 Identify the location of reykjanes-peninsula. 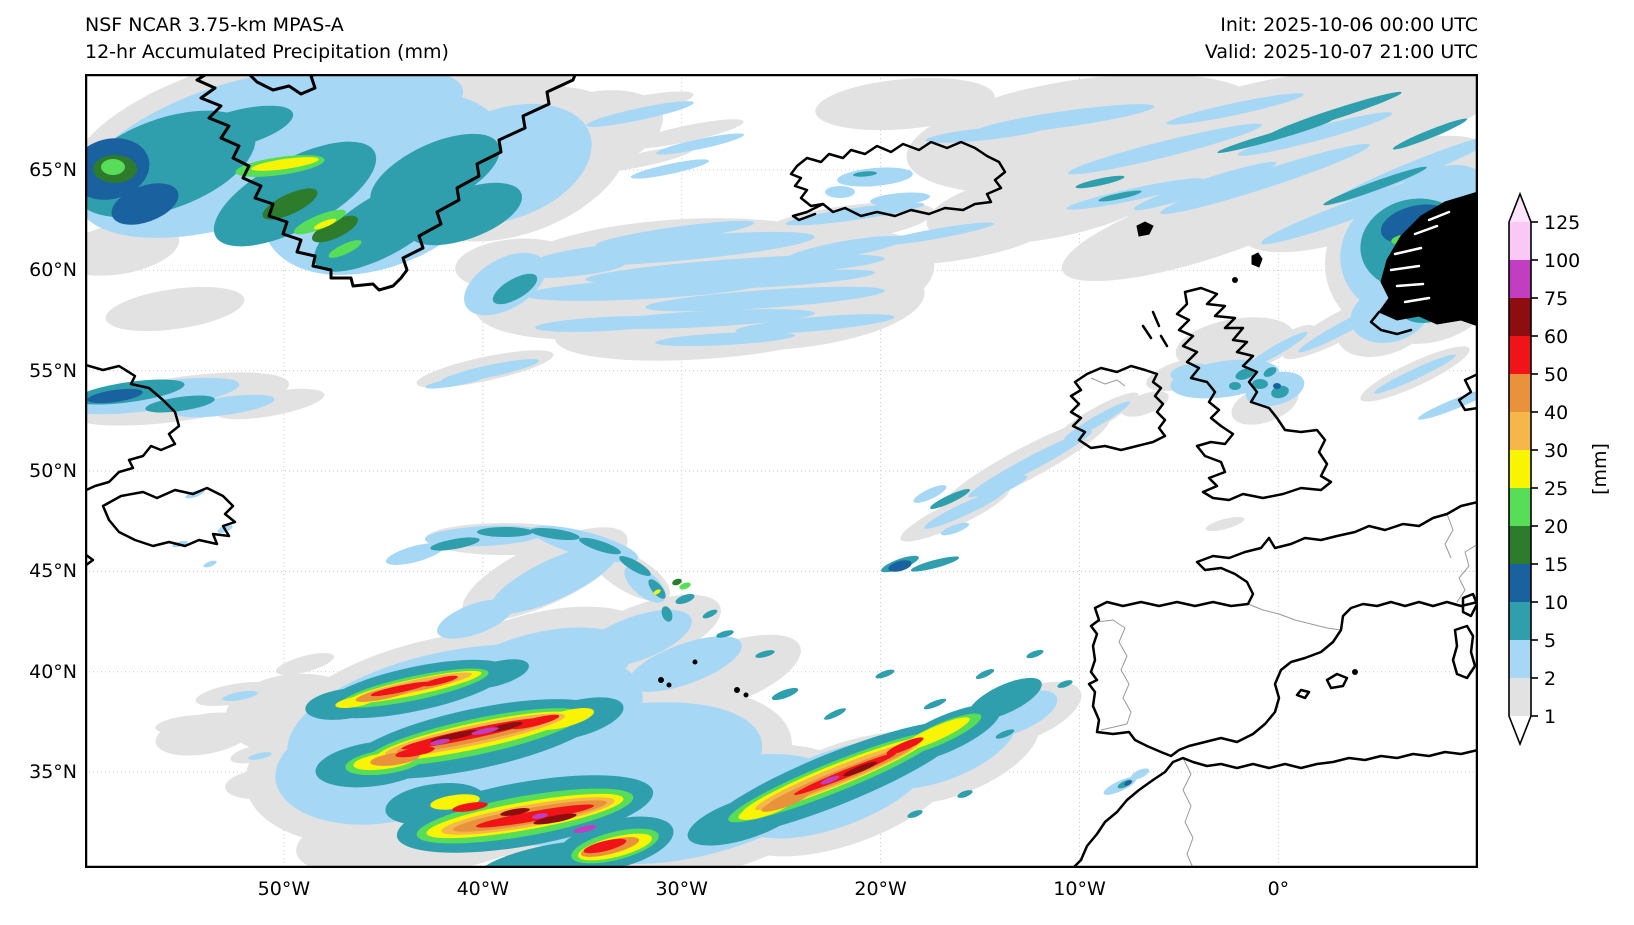
(808, 212).